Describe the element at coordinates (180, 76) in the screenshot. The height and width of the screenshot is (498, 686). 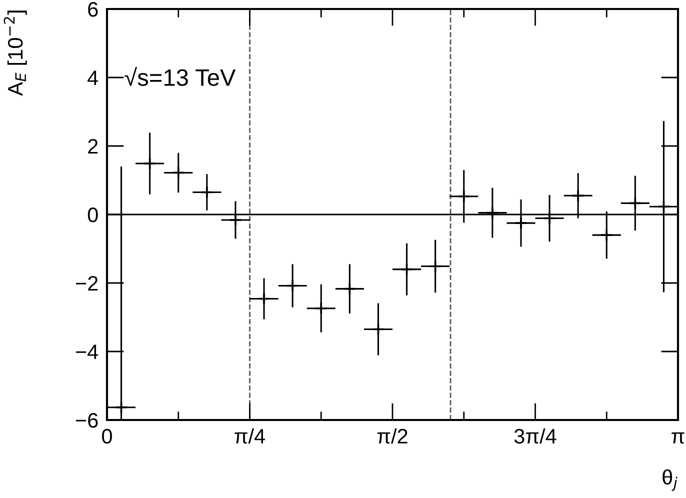
I see `annotation: √s=13 TeV` at that location.